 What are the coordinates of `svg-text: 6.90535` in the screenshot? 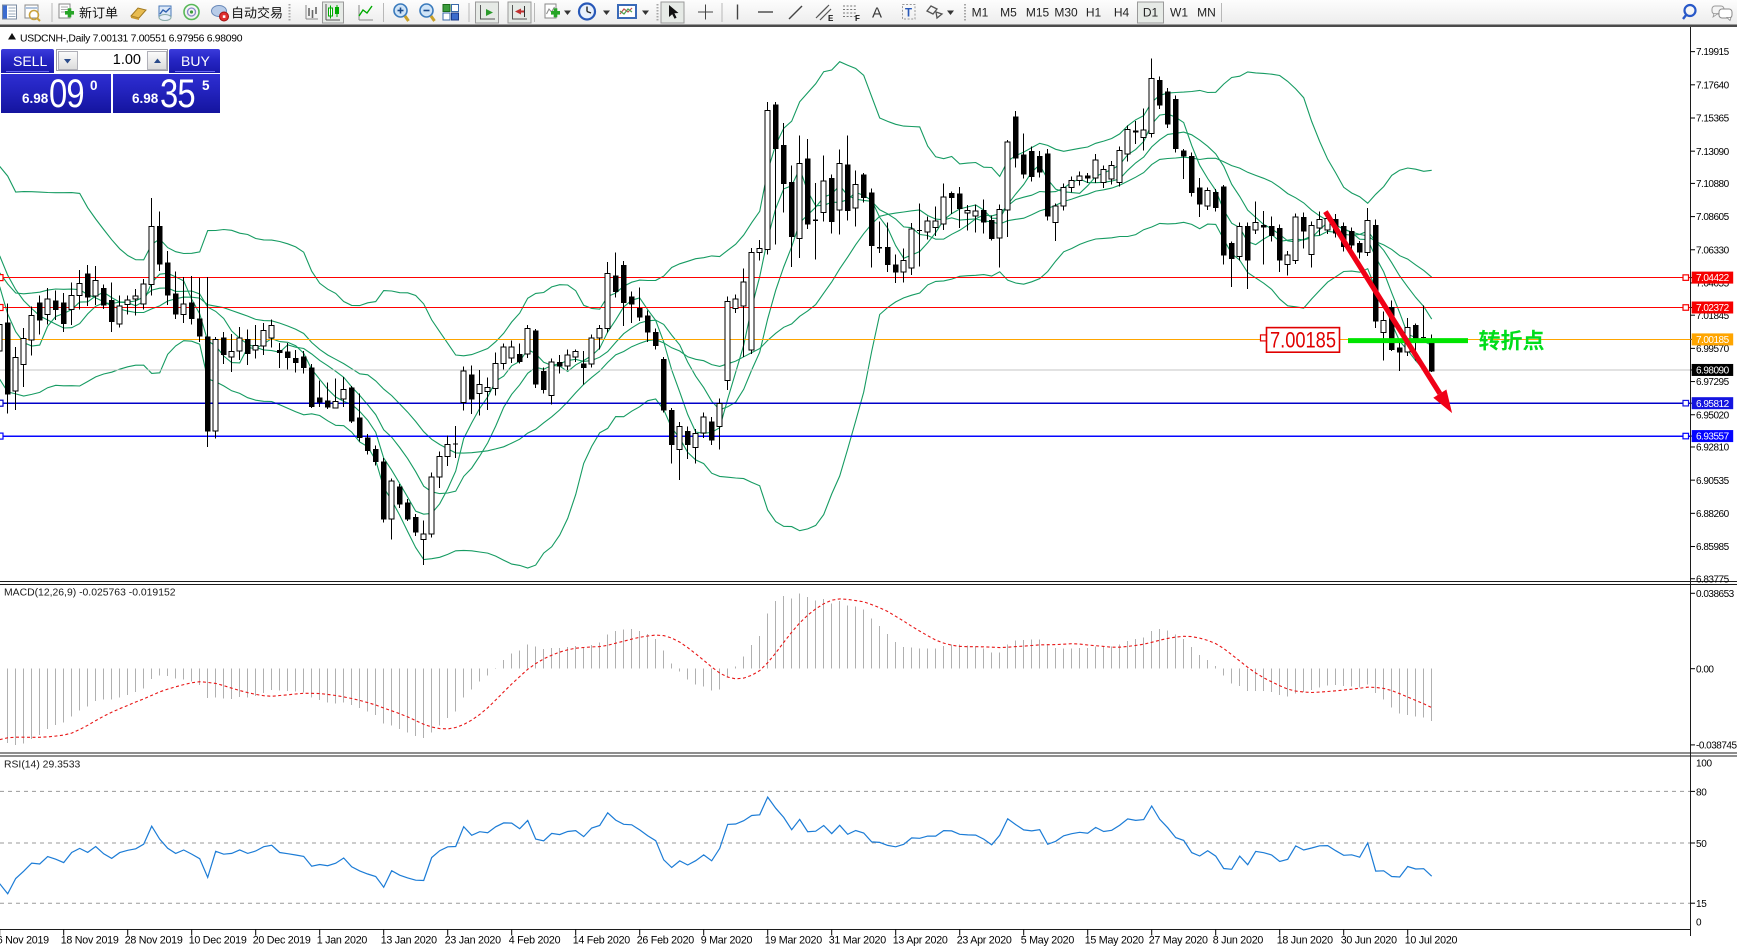 It's located at (1713, 481).